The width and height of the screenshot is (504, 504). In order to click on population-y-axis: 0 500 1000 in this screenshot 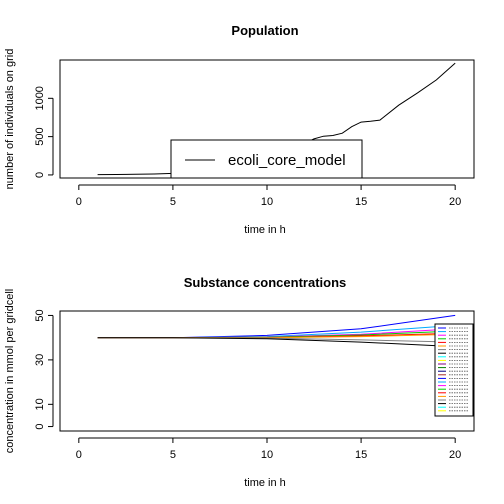, I will do `click(43, 132)`.